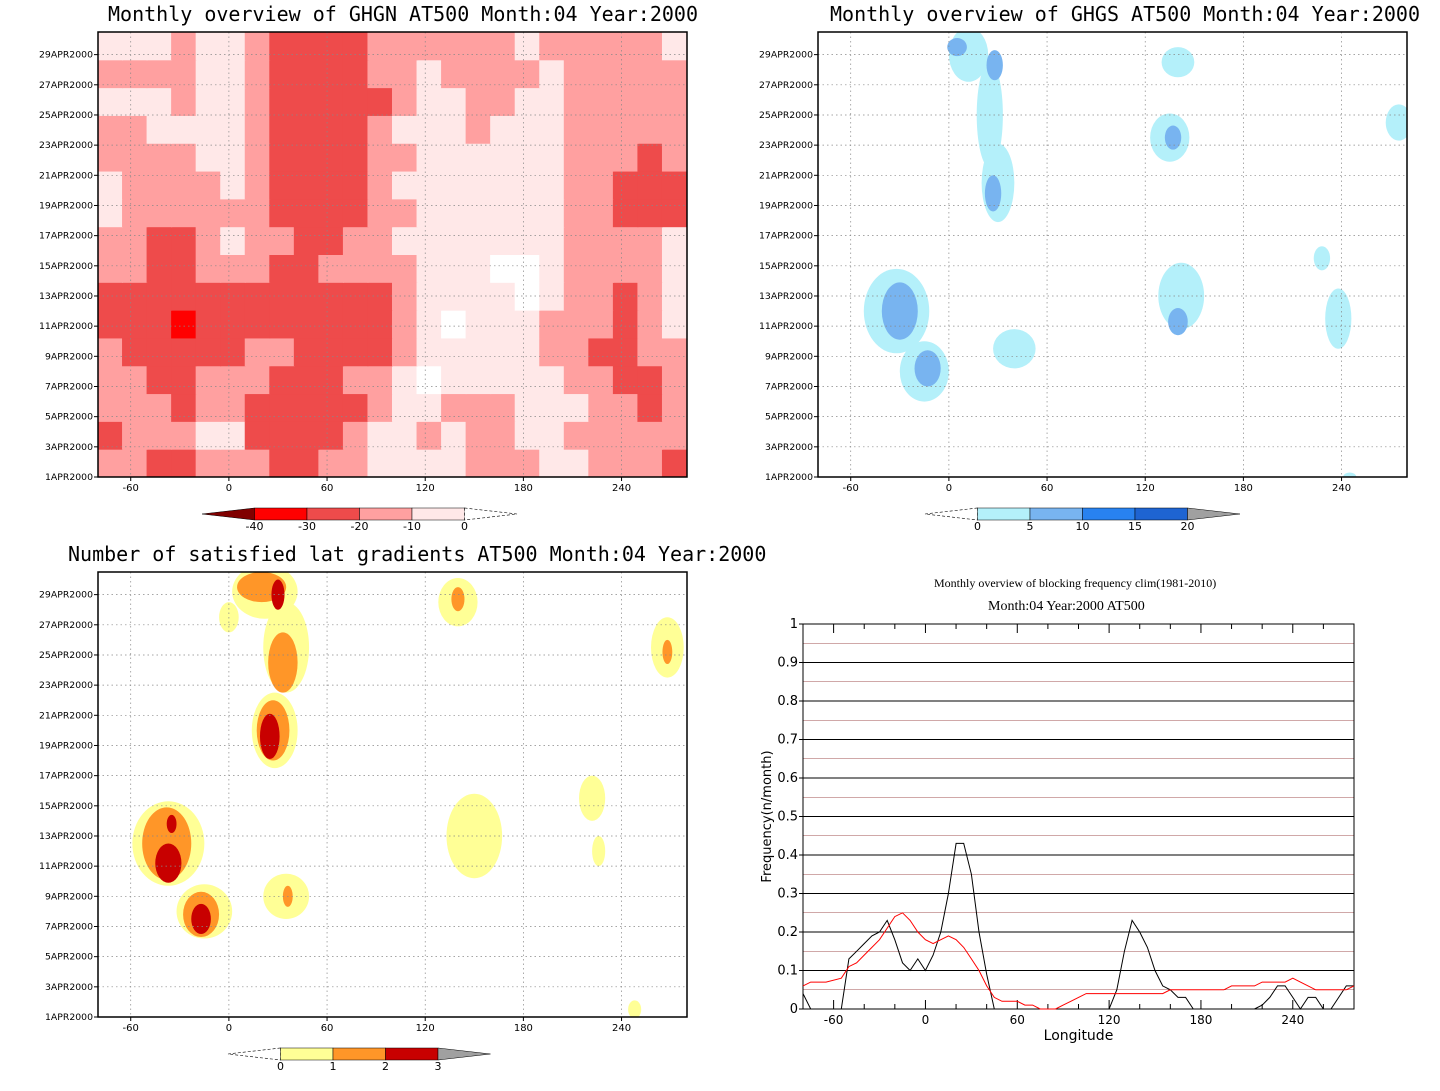  I want to click on x-tick-label: 120, so click(1145, 488).